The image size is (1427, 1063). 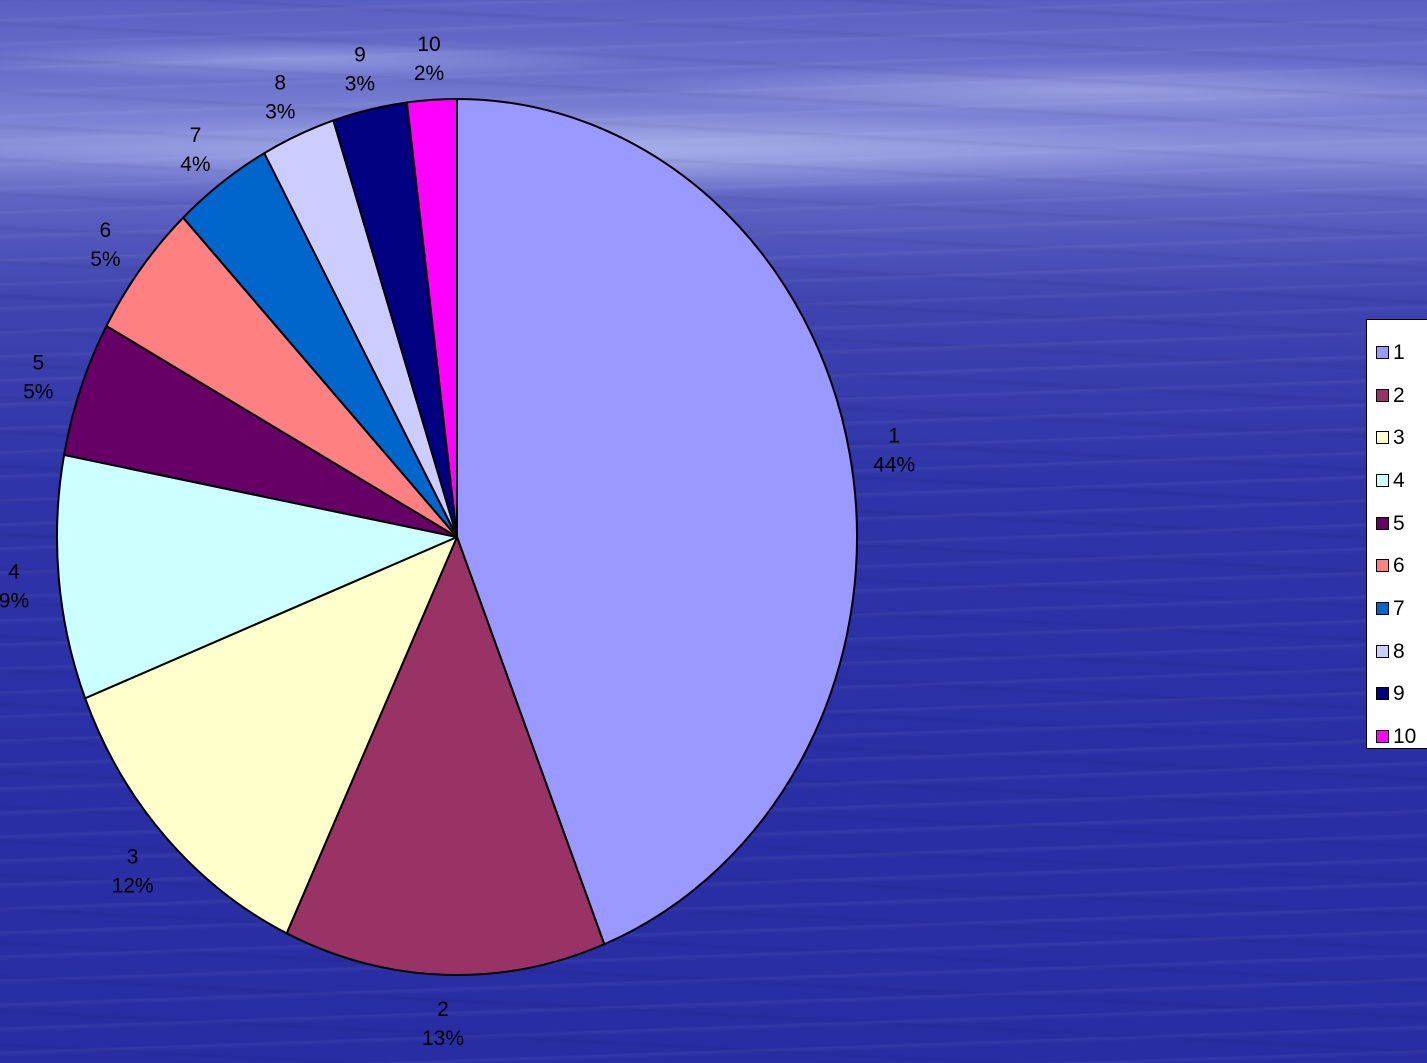 I want to click on legend-item-9: 9, so click(x=1397, y=694).